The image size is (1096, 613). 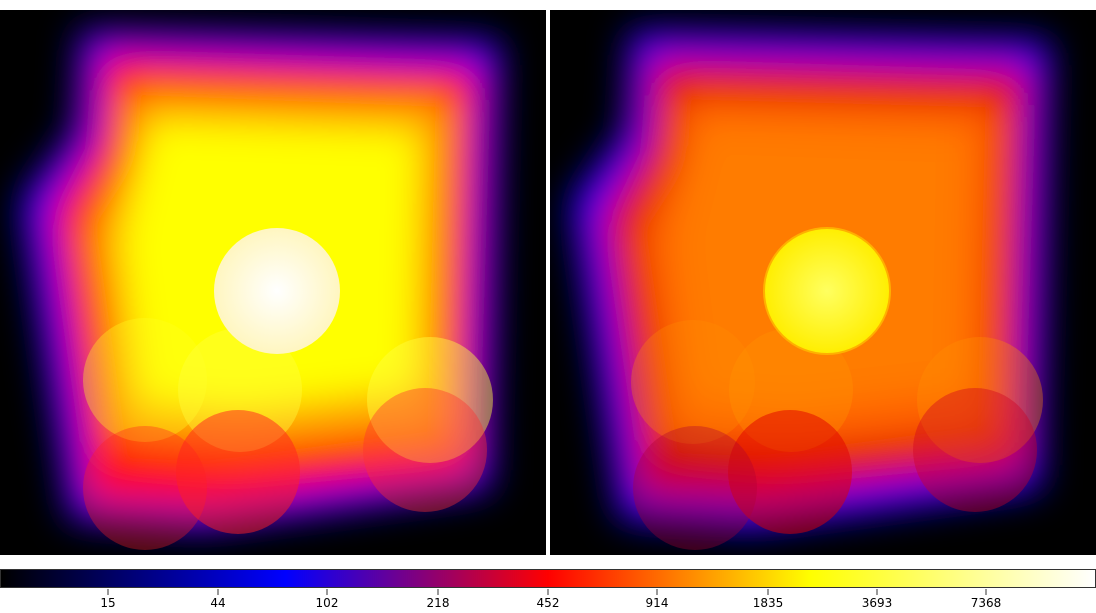 I want to click on colorbar-ticks: 15 44 102 218 452 914 1835 3693 7368, so click(x=548, y=600).